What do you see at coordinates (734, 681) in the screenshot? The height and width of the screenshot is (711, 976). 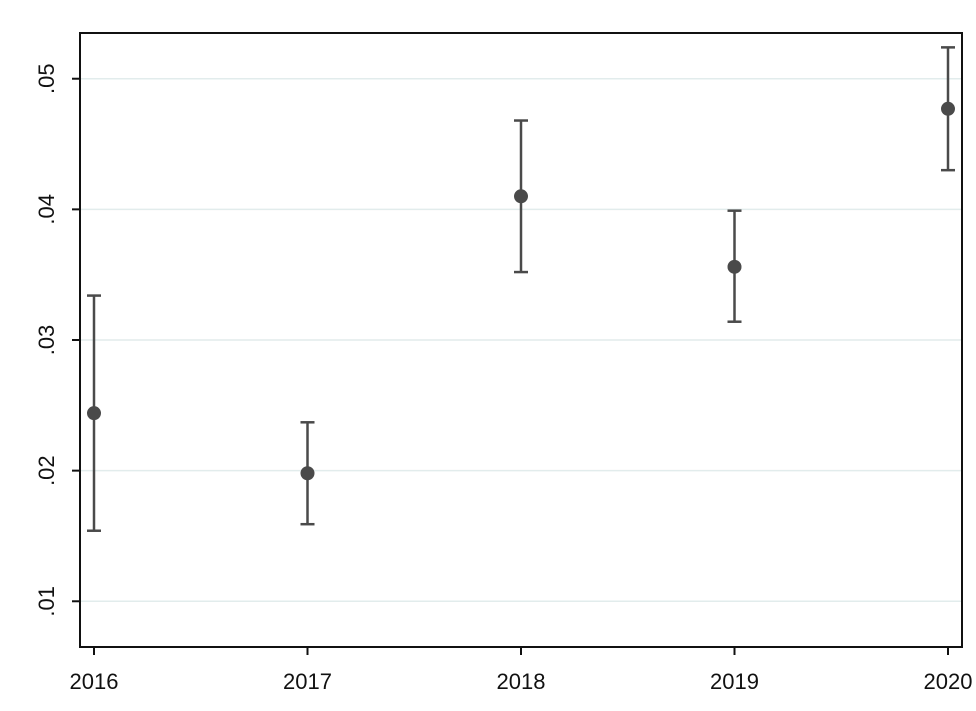 I see `x-tick-label: 2019` at bounding box center [734, 681].